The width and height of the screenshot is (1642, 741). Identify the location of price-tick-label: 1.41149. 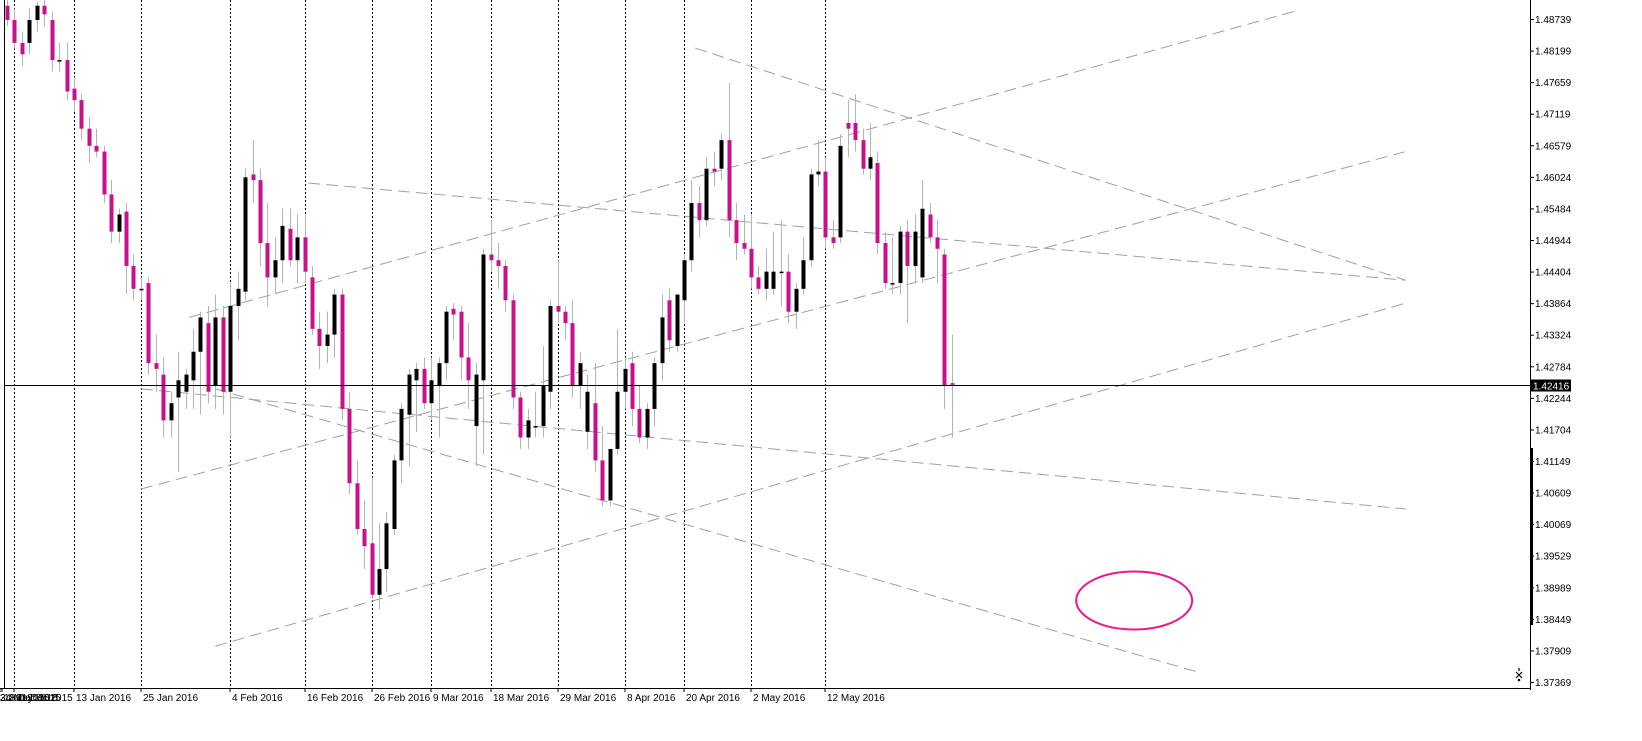
(1553, 462).